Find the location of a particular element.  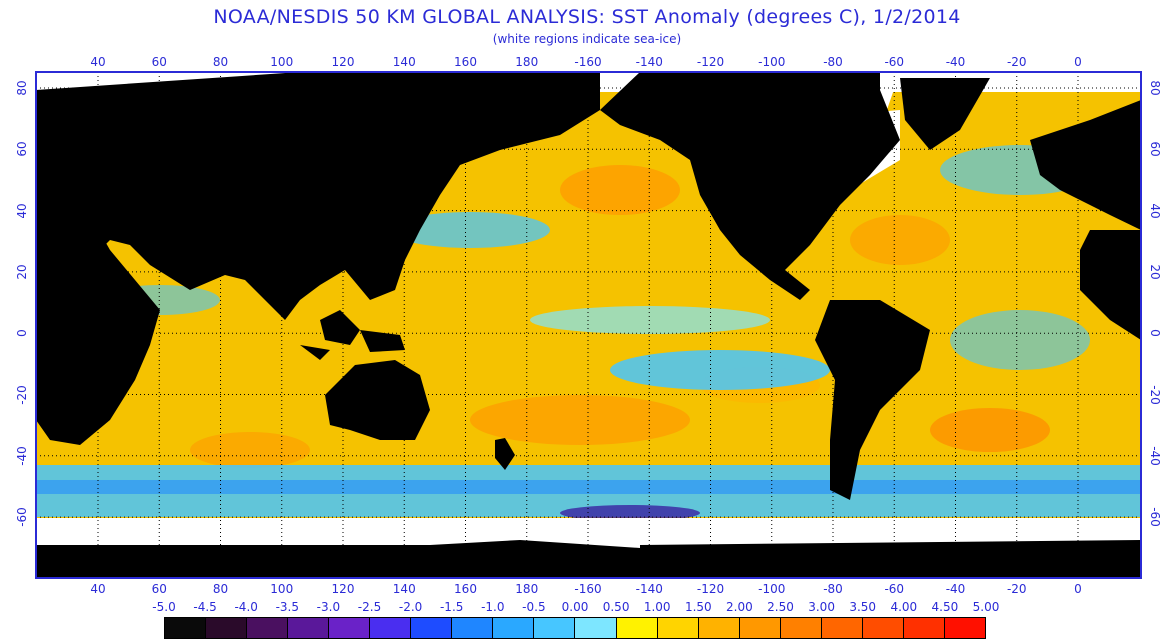

africa-land is located at coordinates (98, 330).